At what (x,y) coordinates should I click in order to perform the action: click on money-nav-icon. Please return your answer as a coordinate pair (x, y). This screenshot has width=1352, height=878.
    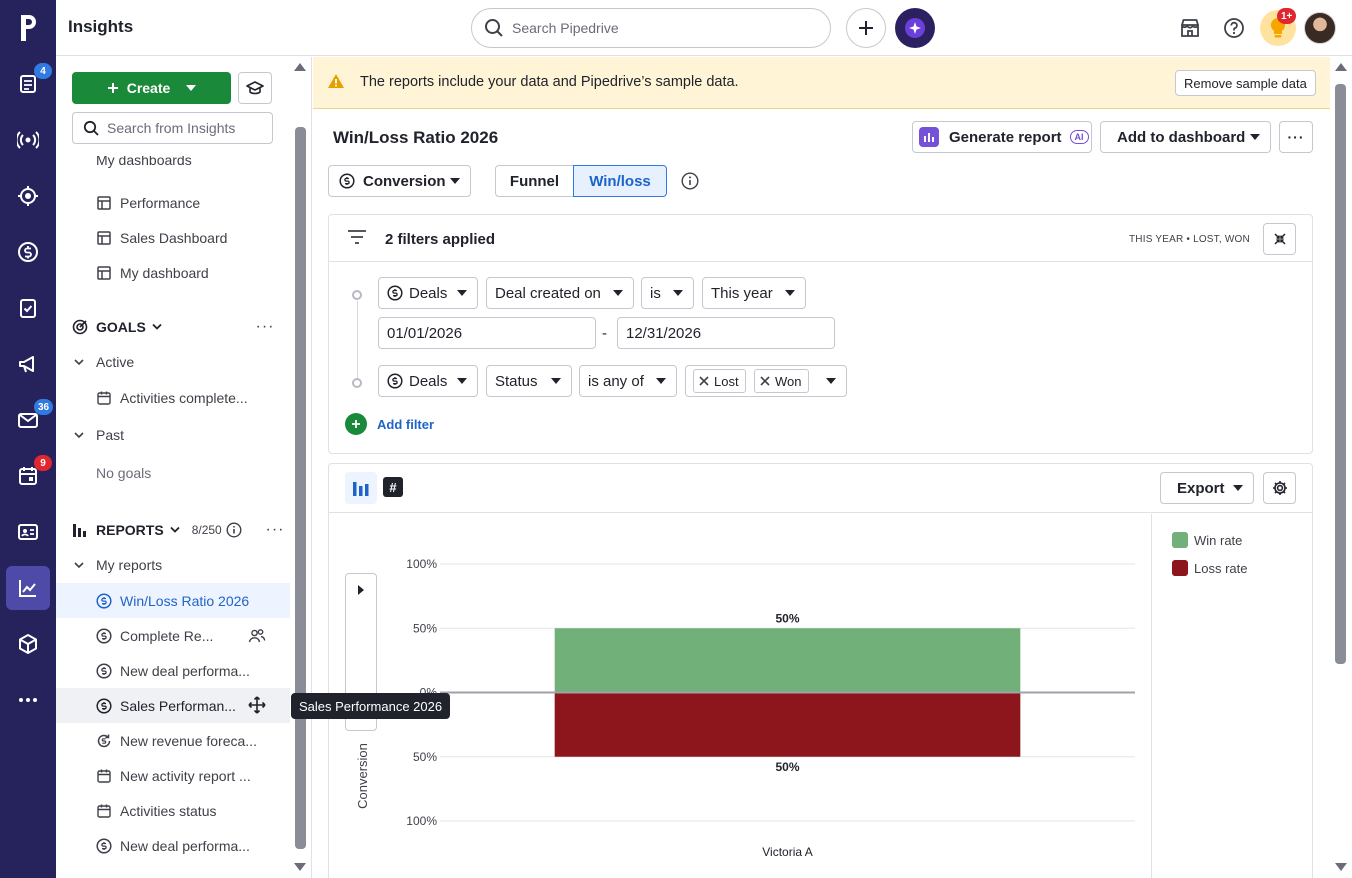
    Looking at the image, I should click on (28, 252).